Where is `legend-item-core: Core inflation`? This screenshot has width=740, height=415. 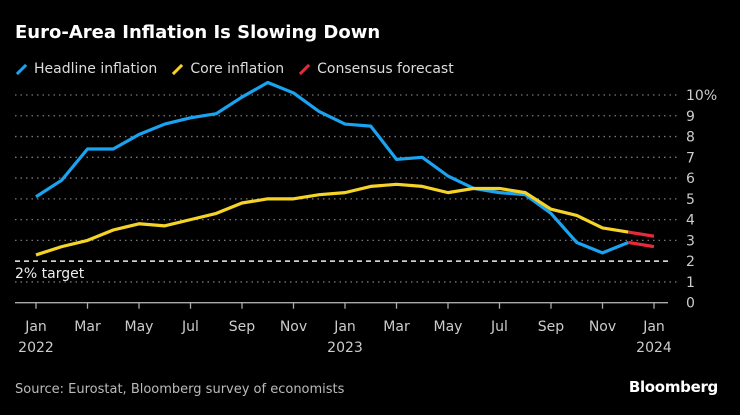 legend-item-core: Core inflation is located at coordinates (227, 69).